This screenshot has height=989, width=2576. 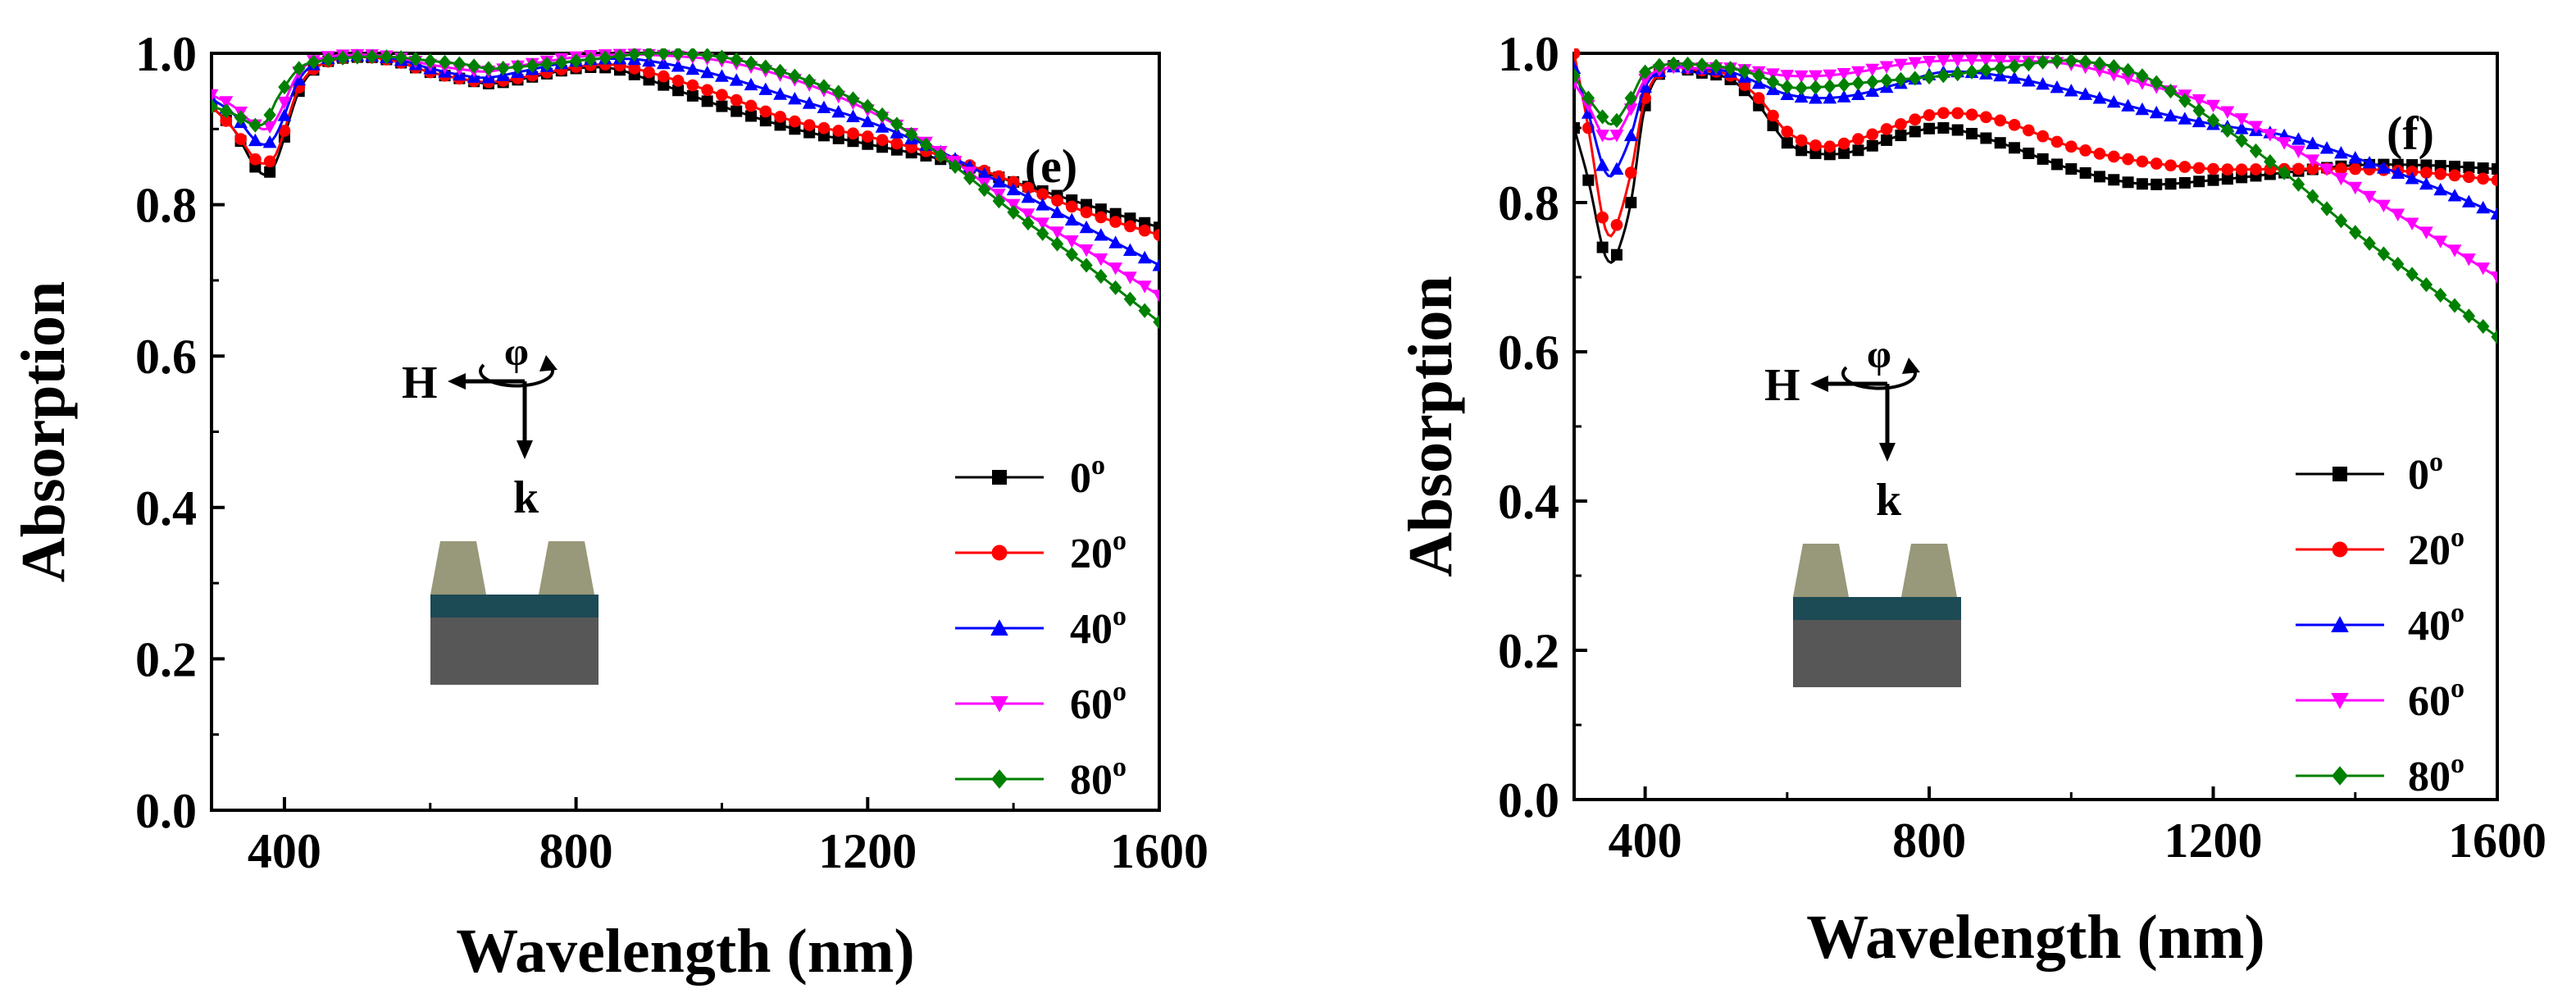 I want to click on legend-label: 20o, so click(x=2436, y=548).